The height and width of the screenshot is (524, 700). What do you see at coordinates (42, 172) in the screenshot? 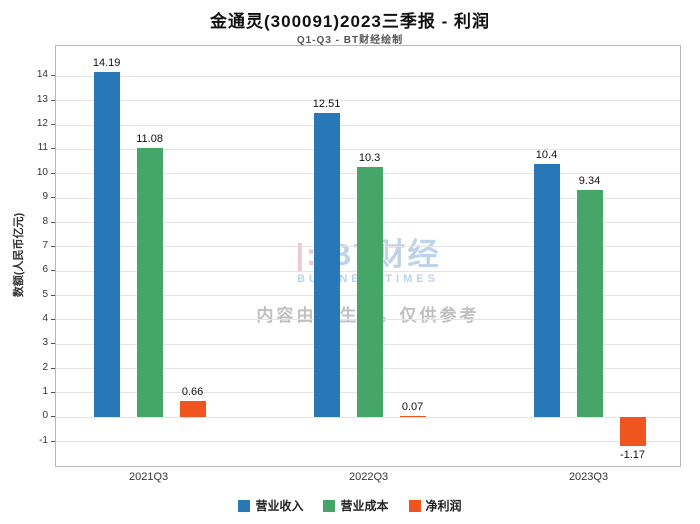
I see `y-tick-label: 10` at bounding box center [42, 172].